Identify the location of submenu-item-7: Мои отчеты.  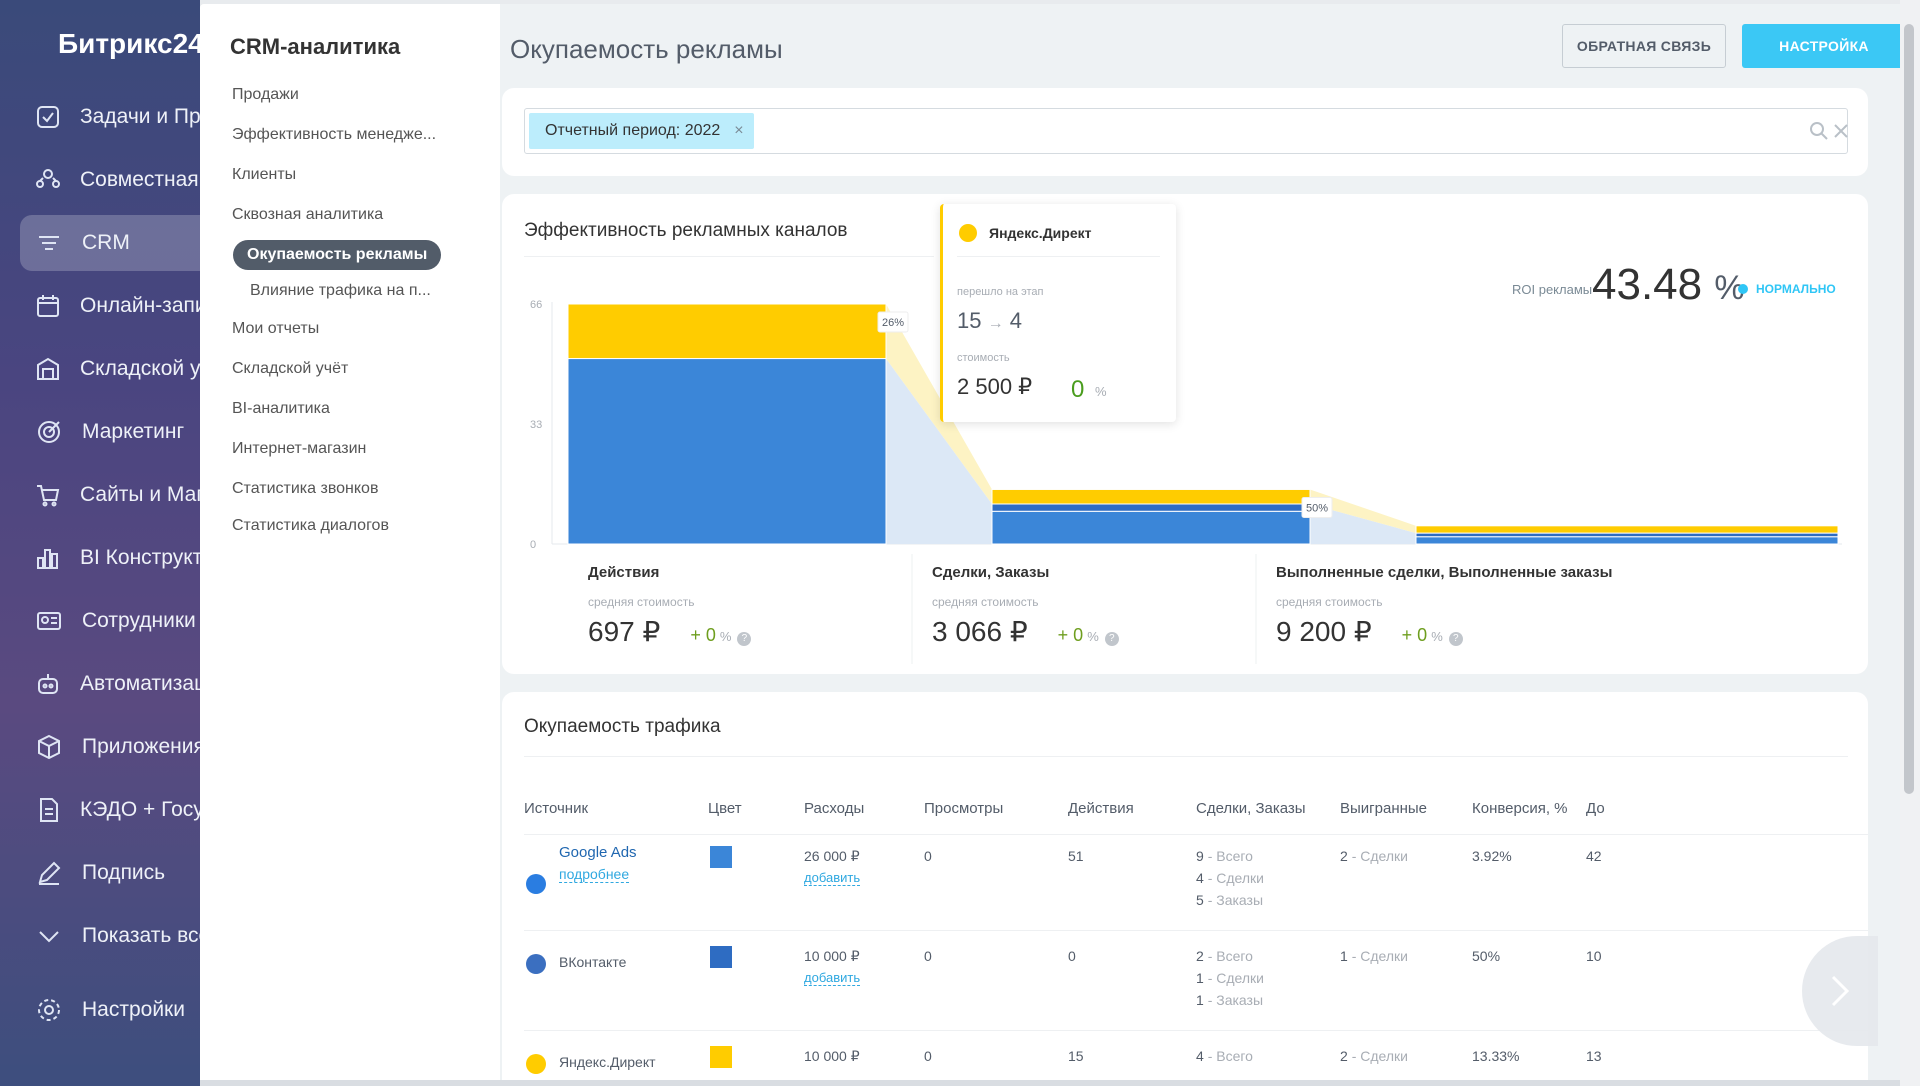
(276, 328).